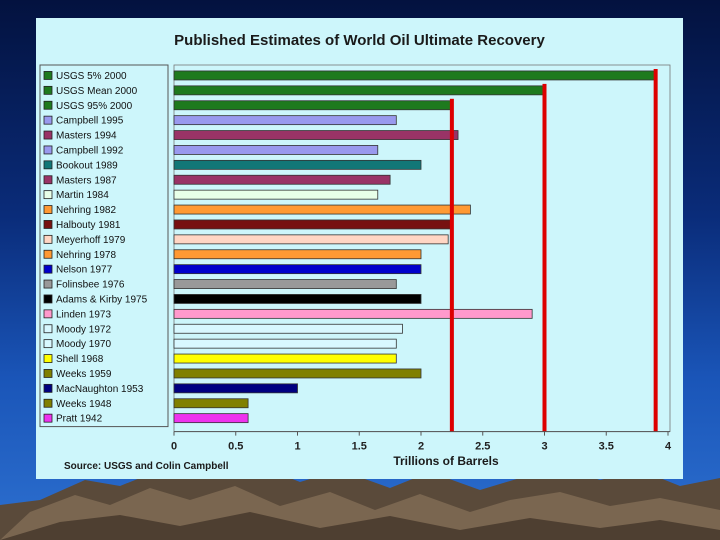 The width and height of the screenshot is (720, 540). What do you see at coordinates (146, 466) in the screenshot?
I see `source-note: Source: USGS and Colin Campbell` at bounding box center [146, 466].